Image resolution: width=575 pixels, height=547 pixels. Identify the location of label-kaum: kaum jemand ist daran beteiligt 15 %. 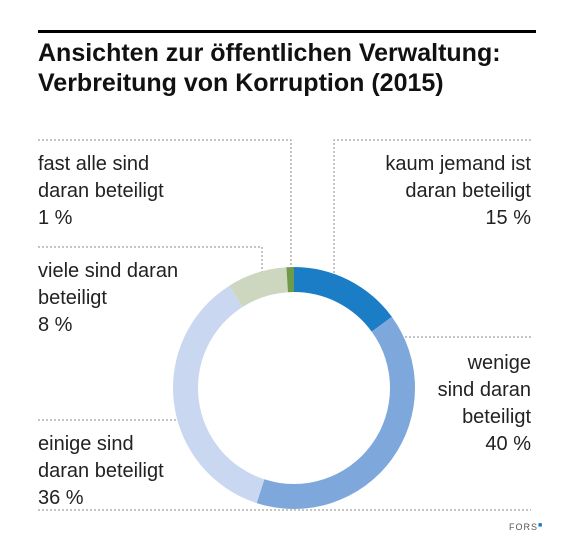
(430, 191).